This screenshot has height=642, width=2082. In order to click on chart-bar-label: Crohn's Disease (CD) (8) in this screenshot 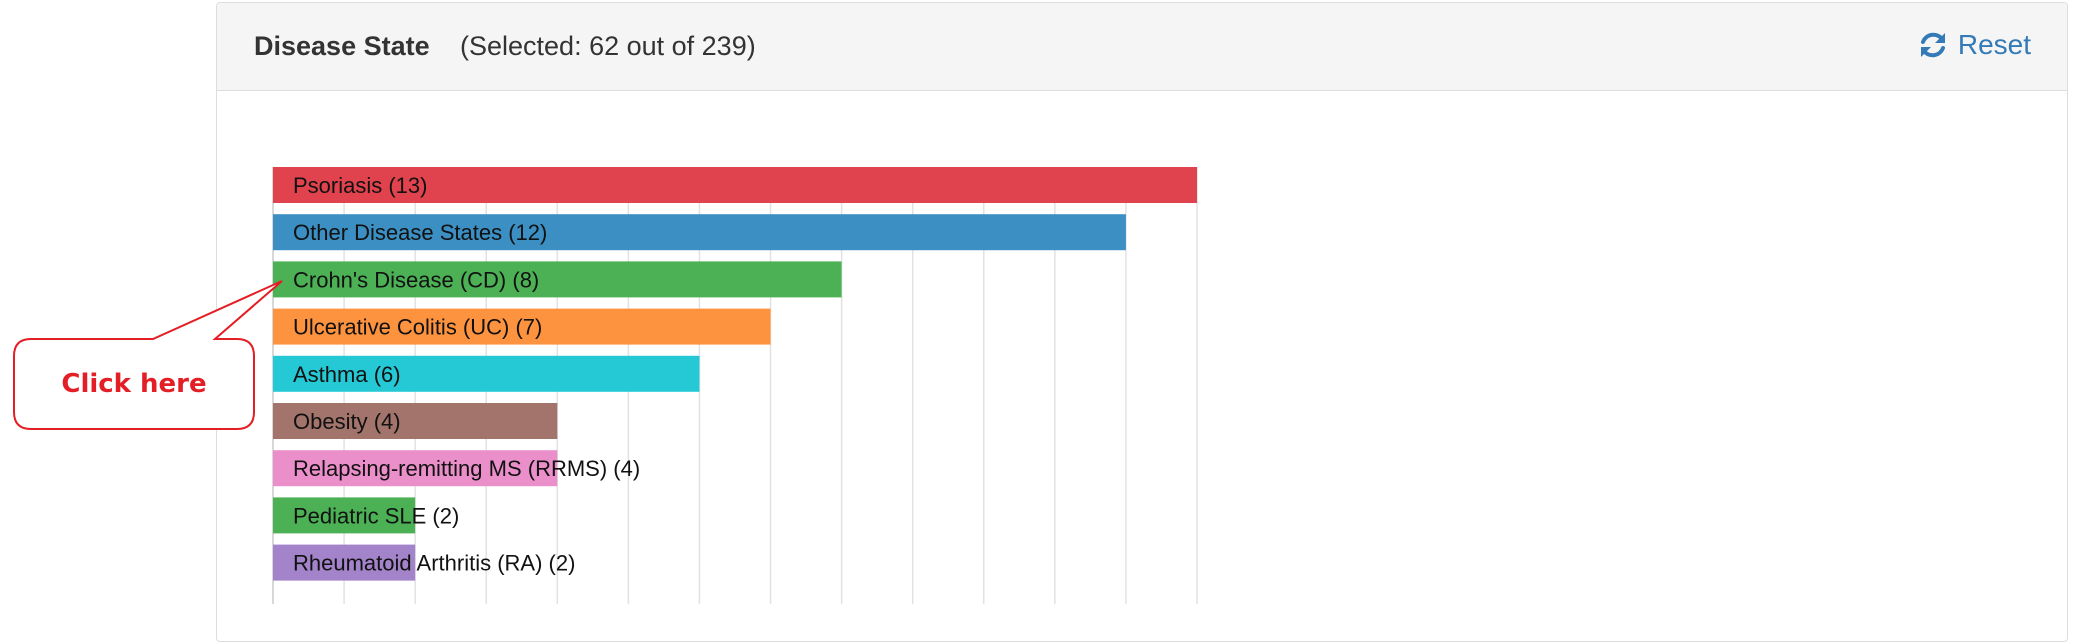, I will do `click(416, 279)`.